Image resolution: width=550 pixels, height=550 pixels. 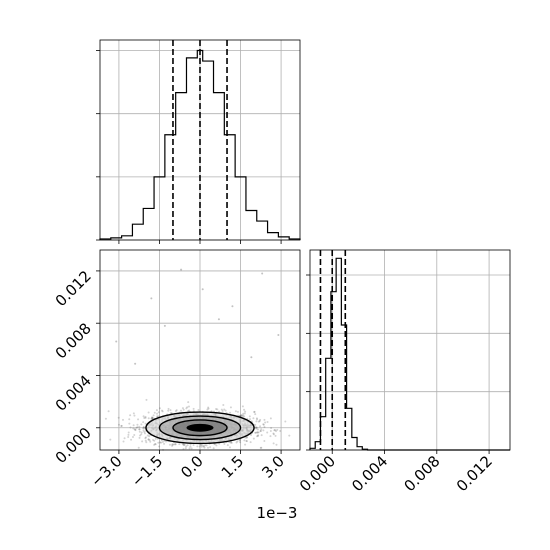 I want to click on axis-ticks, so click(x=189, y=147).